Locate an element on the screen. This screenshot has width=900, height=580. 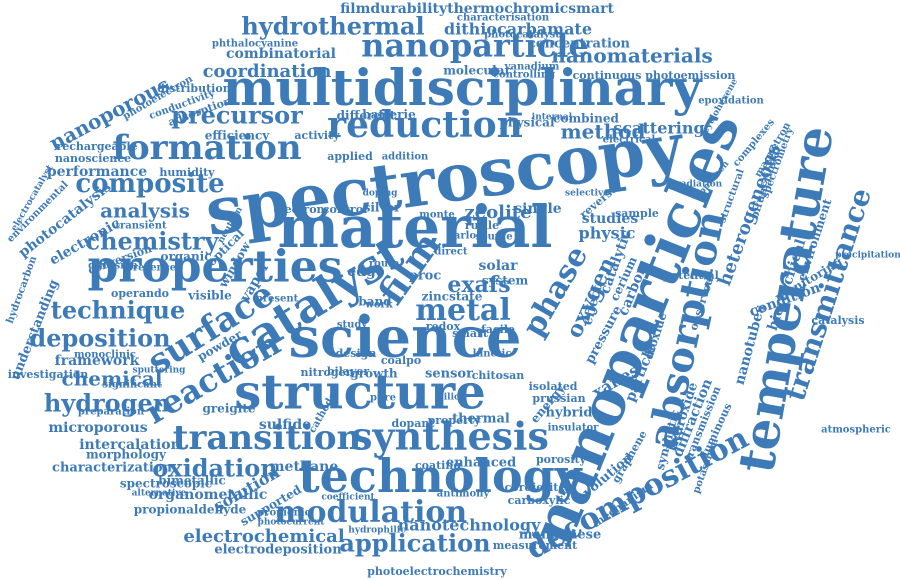
word-electrodeposition: electrodeposition is located at coordinates (278, 550).